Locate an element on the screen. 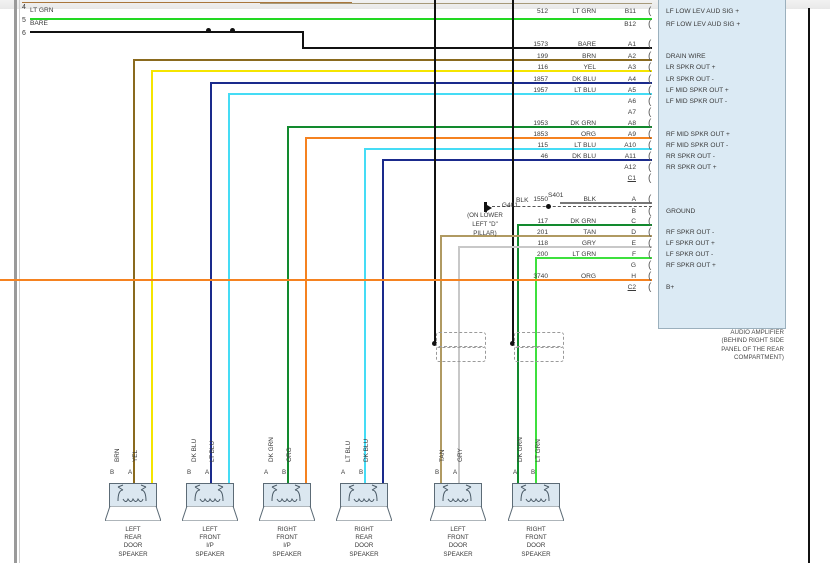  wire-201-tan-v is located at coordinates (441, 359).